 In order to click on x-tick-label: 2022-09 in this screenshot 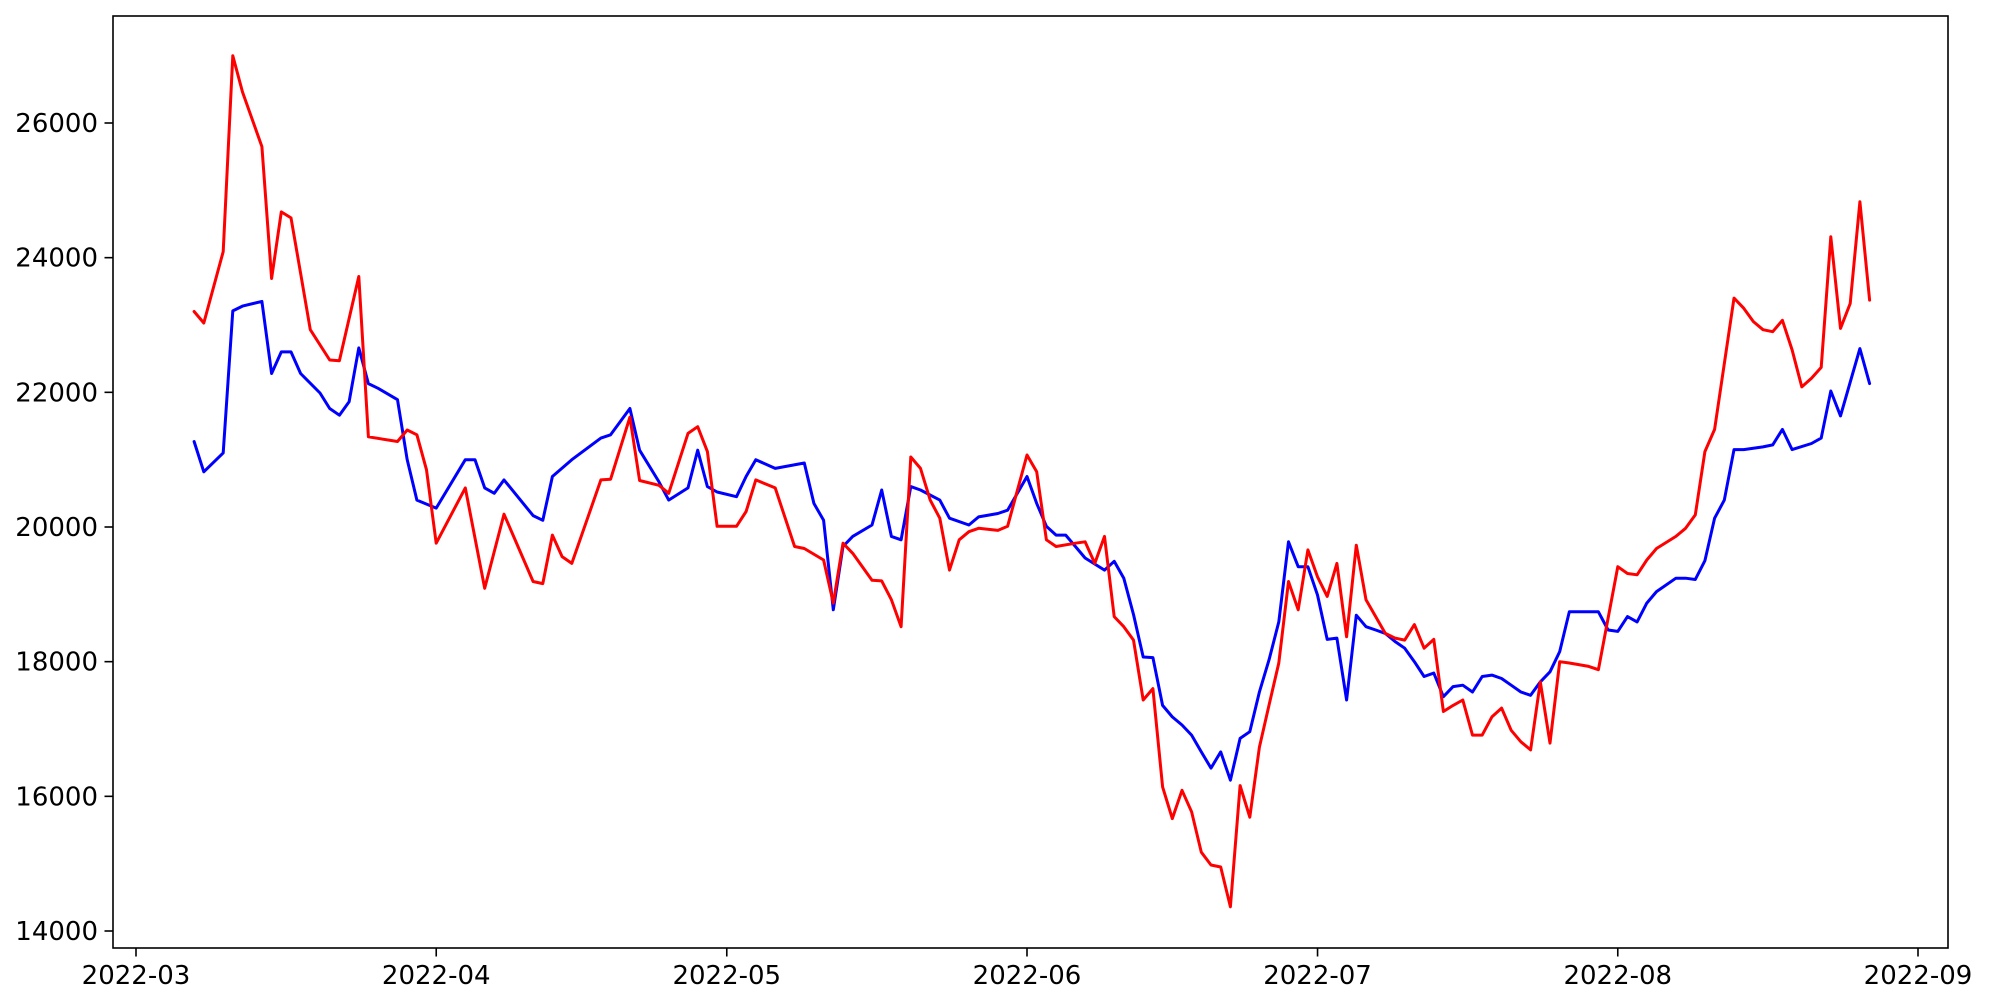, I will do `click(1918, 976)`.